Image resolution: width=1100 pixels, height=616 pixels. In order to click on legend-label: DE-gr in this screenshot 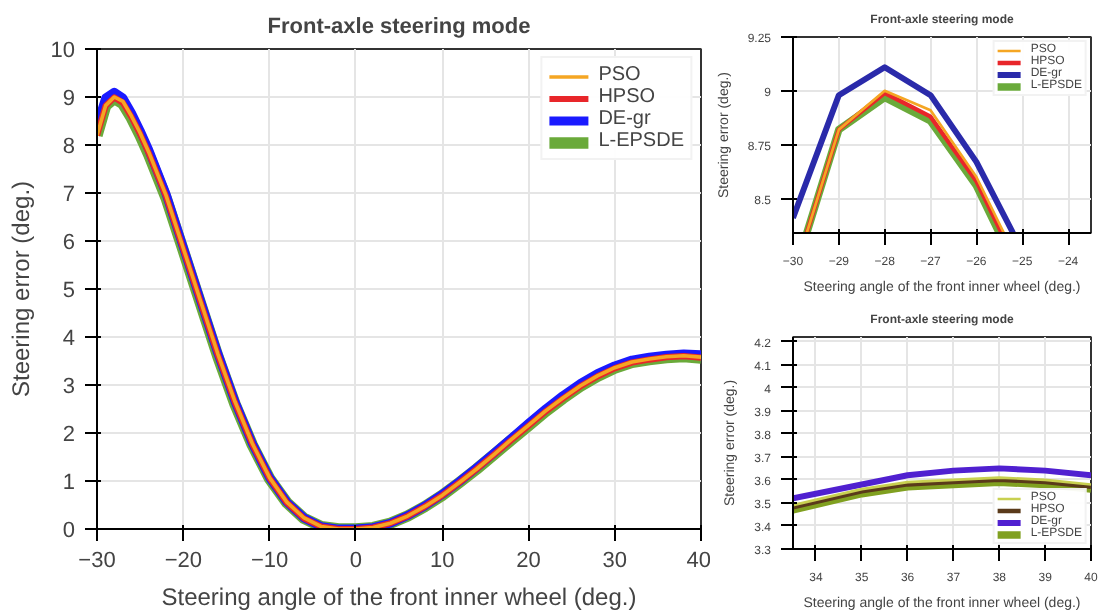, I will do `click(624, 119)`.